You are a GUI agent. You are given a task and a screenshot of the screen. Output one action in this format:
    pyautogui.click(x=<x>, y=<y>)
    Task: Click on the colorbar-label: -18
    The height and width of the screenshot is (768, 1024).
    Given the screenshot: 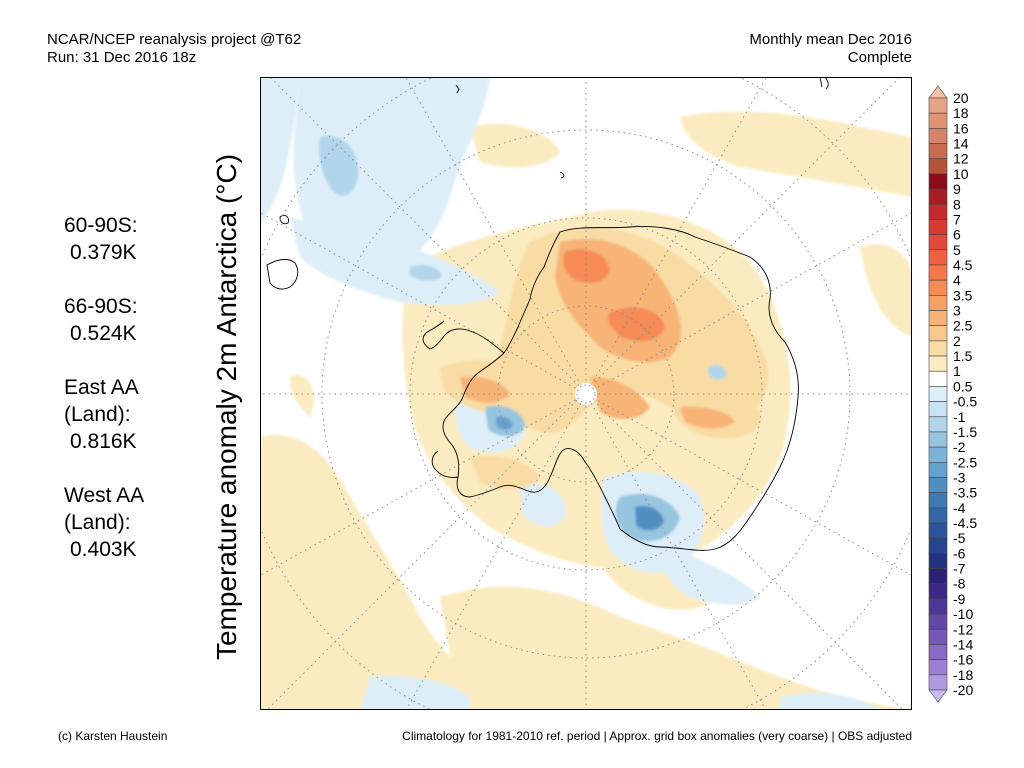 What is the action you would take?
    pyautogui.click(x=963, y=675)
    